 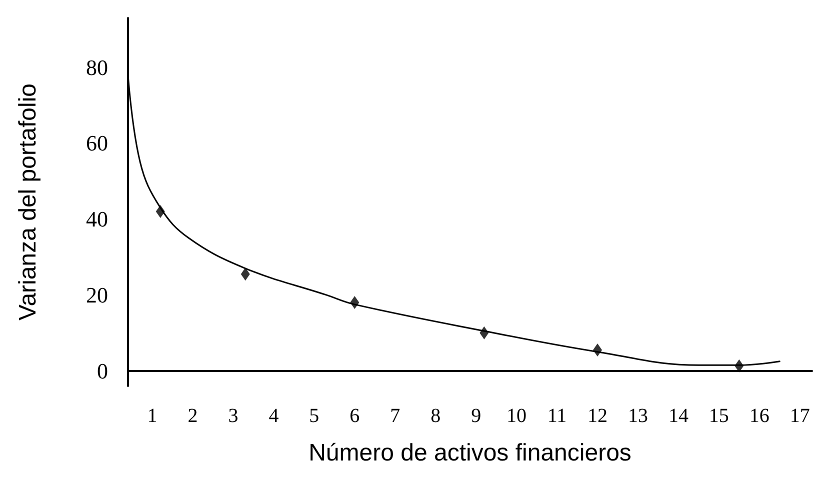 I want to click on x-tick-label: 16, so click(x=759, y=416).